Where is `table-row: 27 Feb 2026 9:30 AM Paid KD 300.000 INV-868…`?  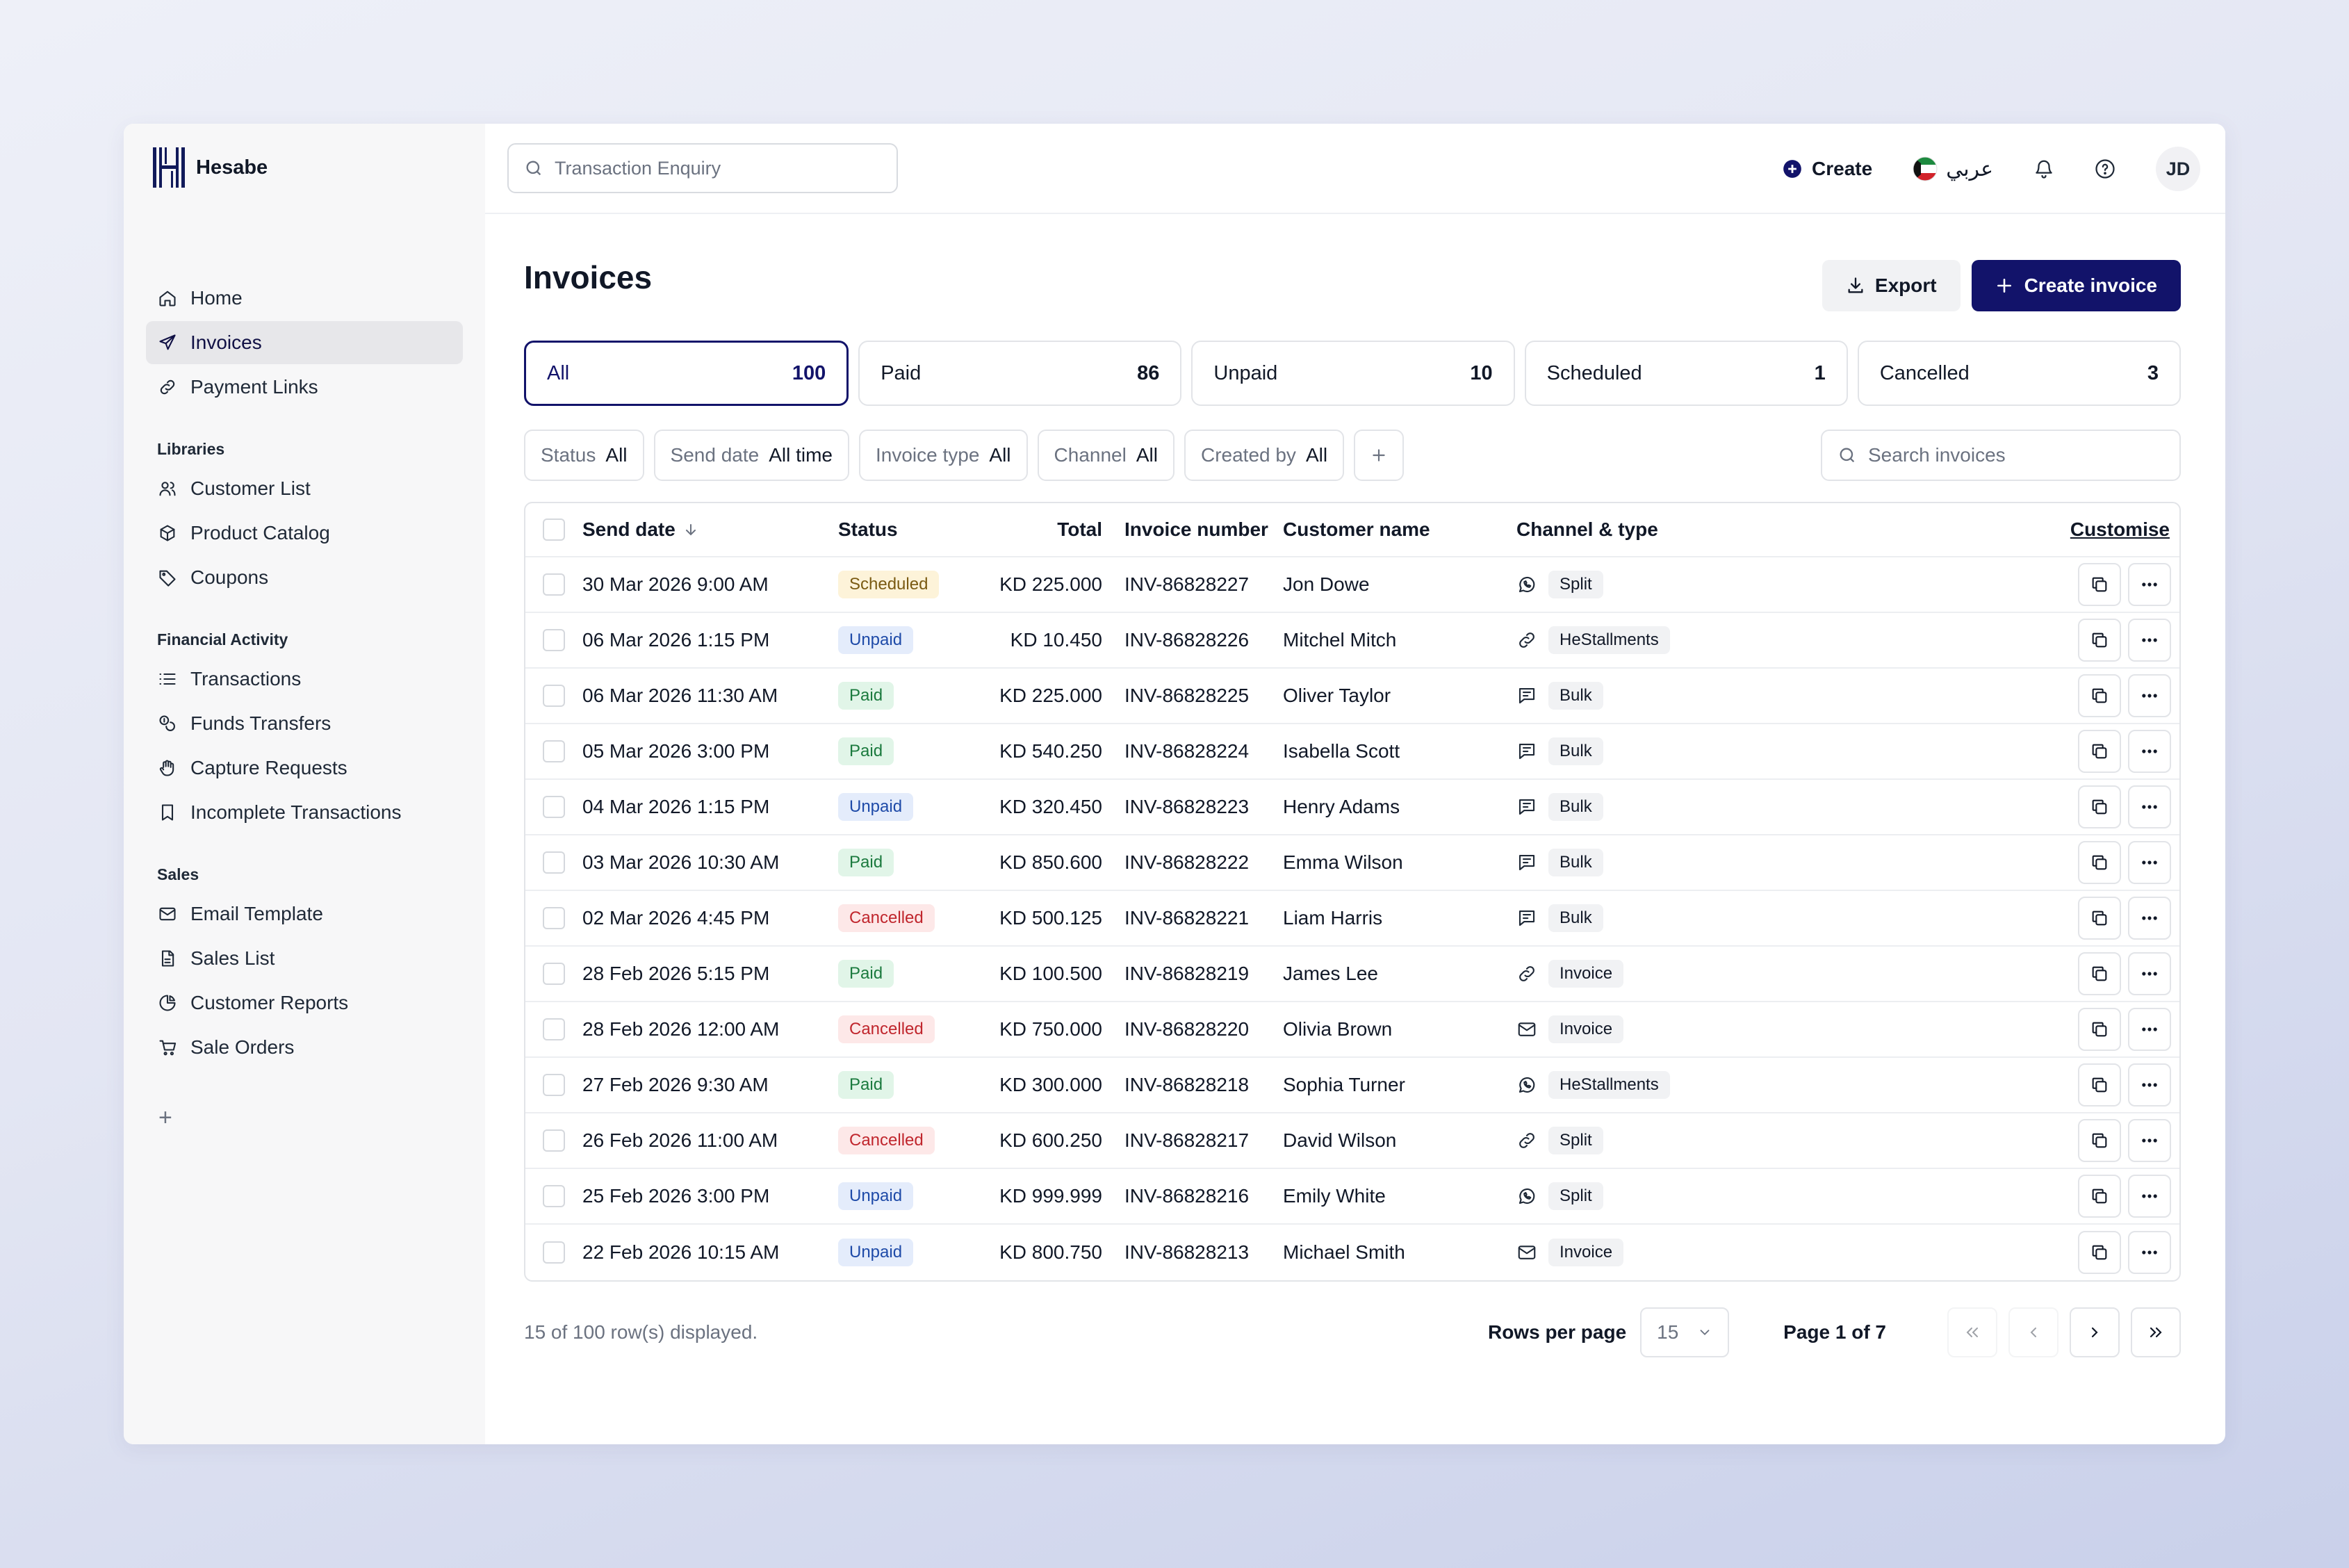 table-row: 27 Feb 2026 9:30 AM Paid KD 300.000 INV-868… is located at coordinates (1352, 1085).